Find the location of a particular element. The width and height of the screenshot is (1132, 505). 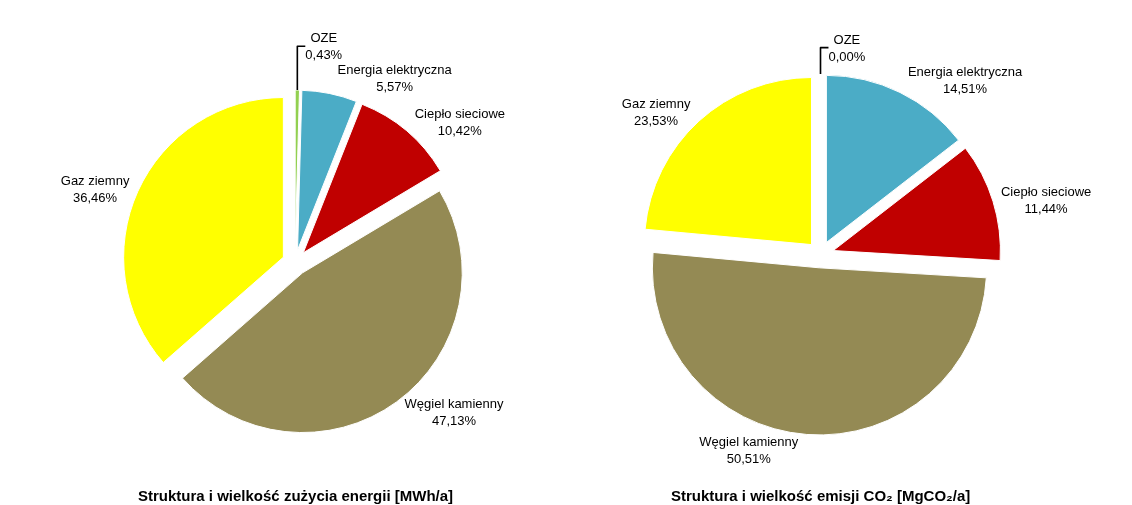

text: Struktura i wielkość zużycia energii [MWh/a] is located at coordinates (296, 495).